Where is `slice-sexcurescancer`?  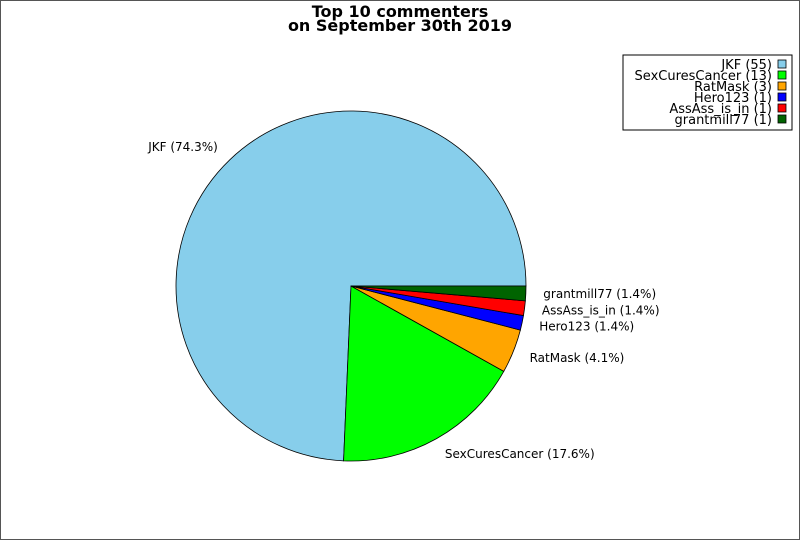 slice-sexcurescancer is located at coordinates (424, 373).